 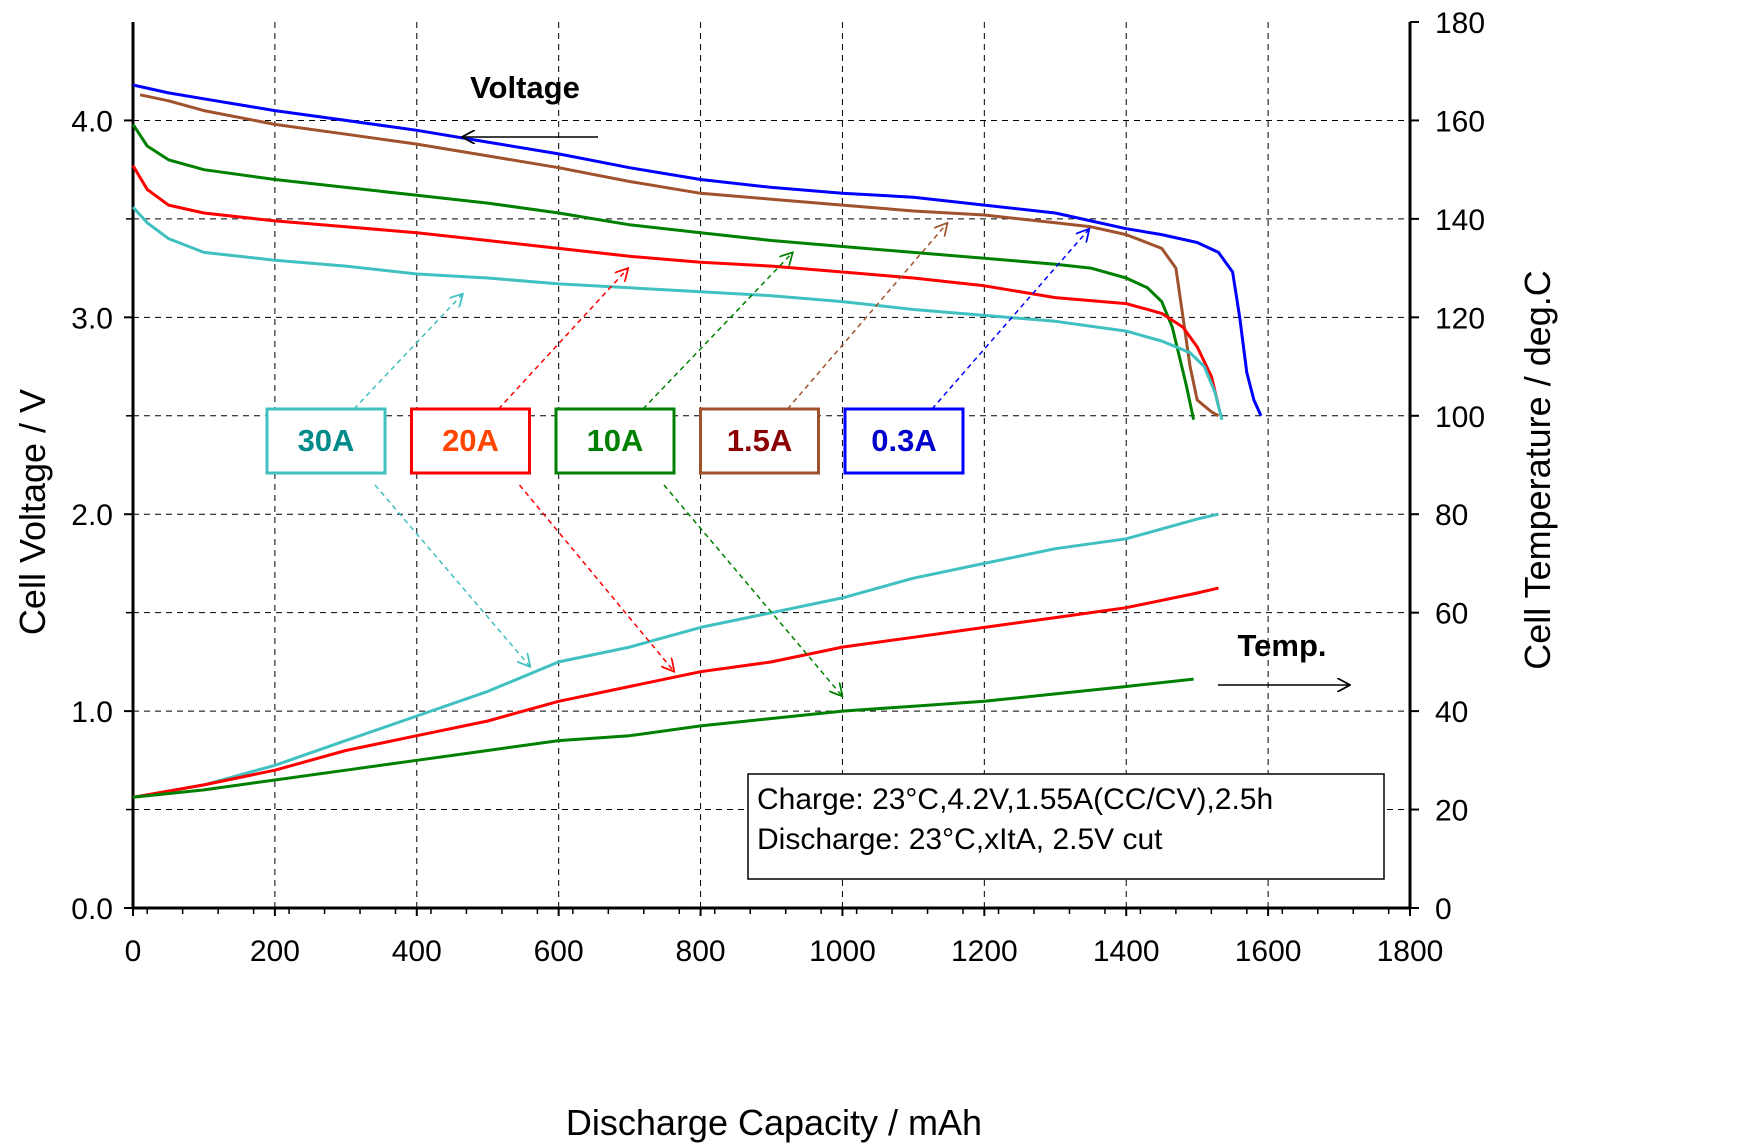 I want to click on x-tick-label: 400, so click(x=417, y=951).